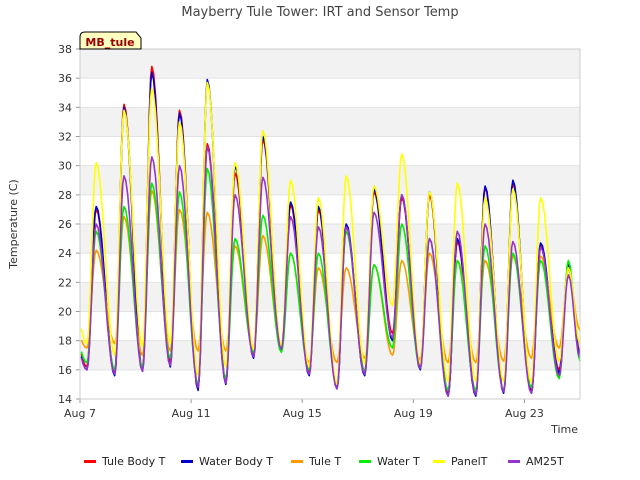 This screenshot has width=640, height=480. I want to click on legend-item: Tule T, so click(316, 461).